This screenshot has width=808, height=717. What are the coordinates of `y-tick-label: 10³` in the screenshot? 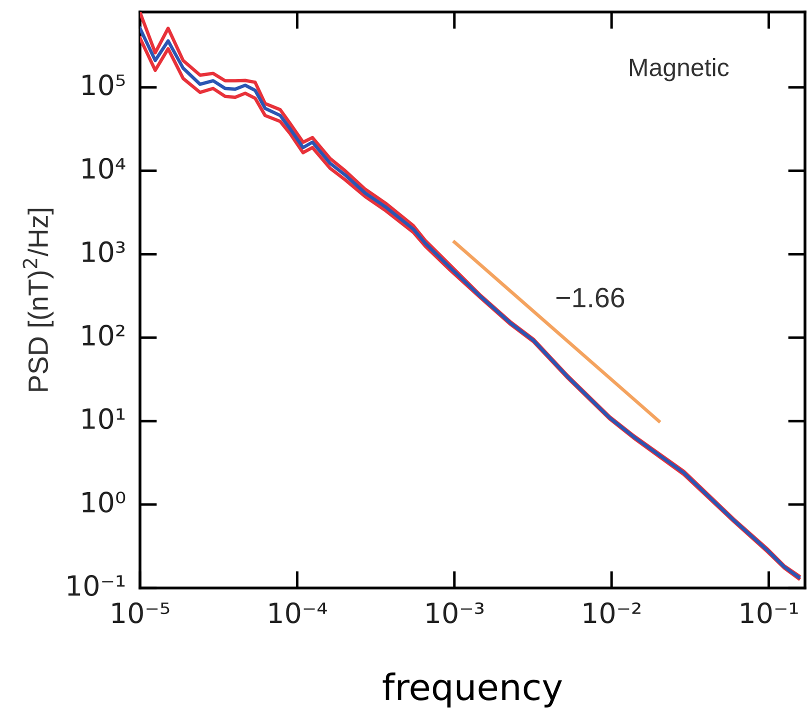 It's located at (103, 251).